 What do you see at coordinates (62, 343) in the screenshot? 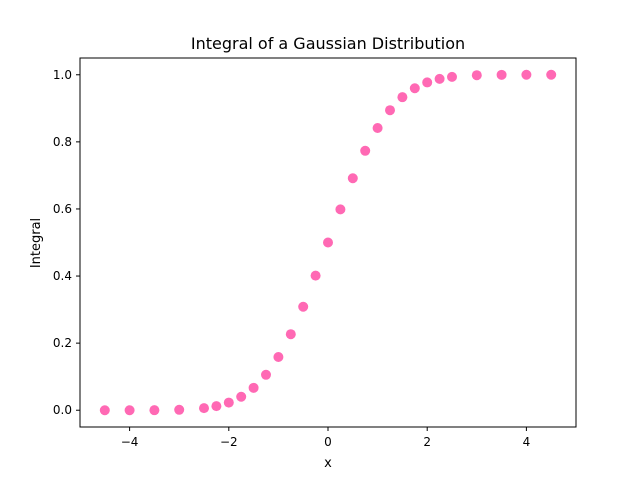
I see `y-tick-label: 0.2` at bounding box center [62, 343].